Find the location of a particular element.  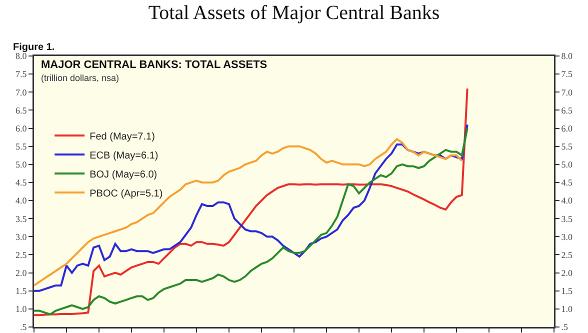

y-tick-label: 4.5 is located at coordinates (21, 183).